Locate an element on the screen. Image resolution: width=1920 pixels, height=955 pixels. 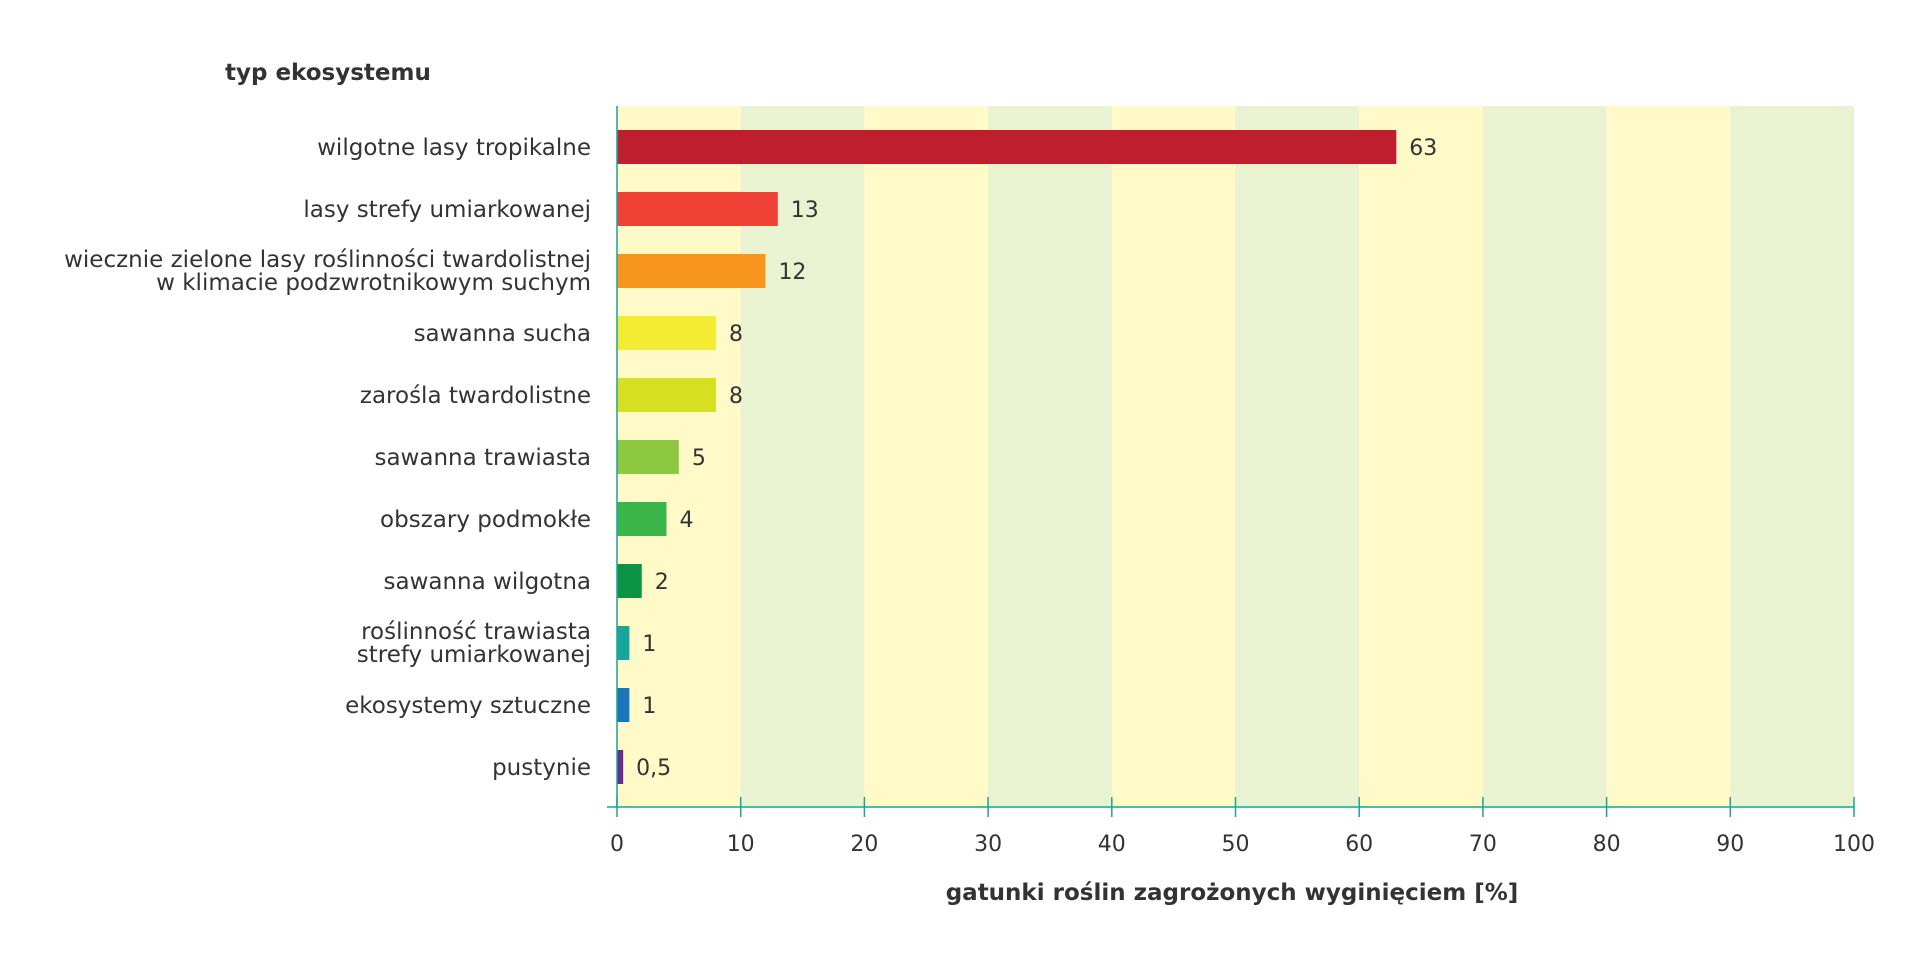
category-label-1: lasy strefy umiarkowanej is located at coordinates (447, 210).